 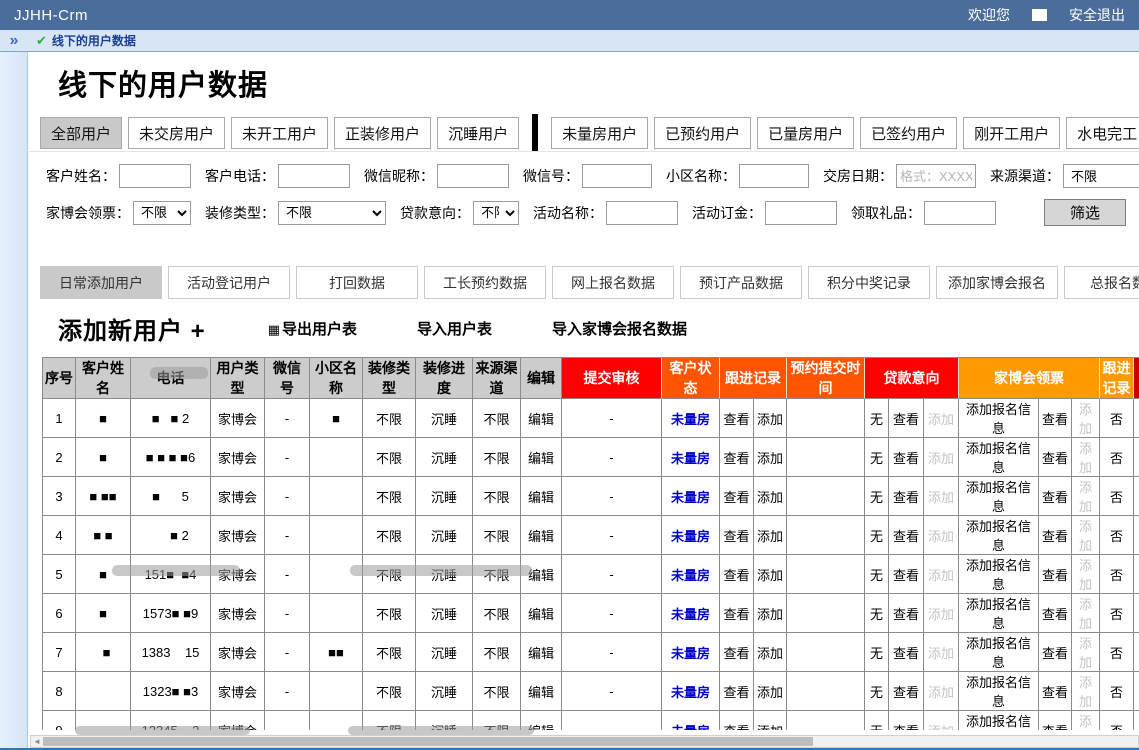 I want to click on filter-button: 刚开工用户, so click(x=1012, y=133).